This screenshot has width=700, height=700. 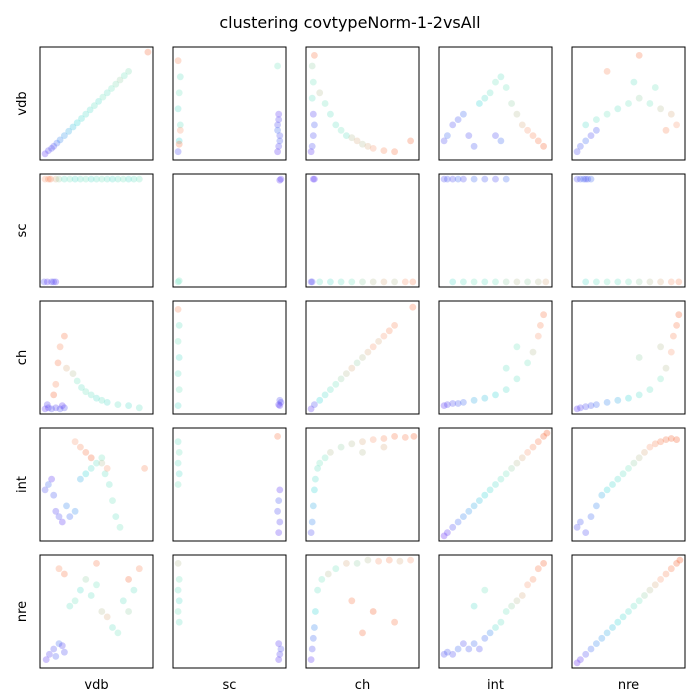 What do you see at coordinates (349, 22) in the screenshot?
I see `chart-title: clustering covtypeNorm-1-2vsAll` at bounding box center [349, 22].